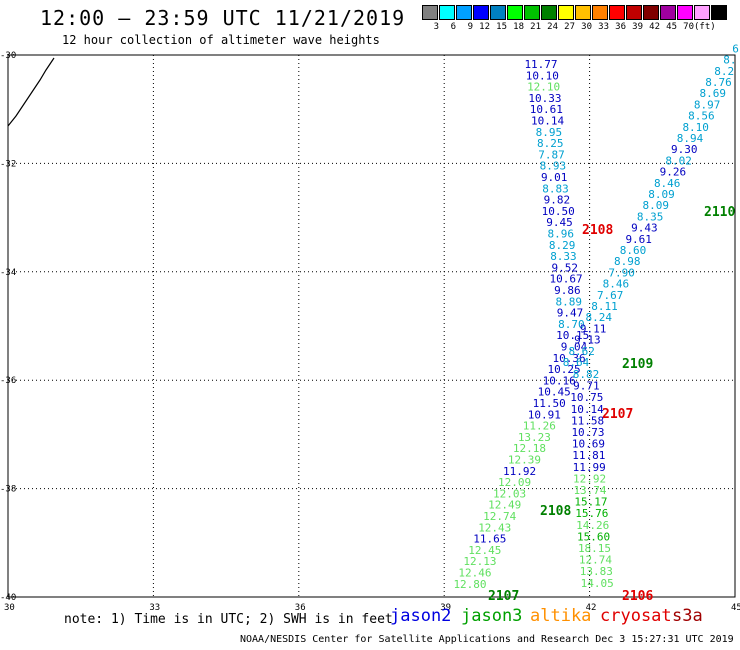 The image size is (740, 650). I want to click on wave-height-label: 11.92, so click(519, 471).